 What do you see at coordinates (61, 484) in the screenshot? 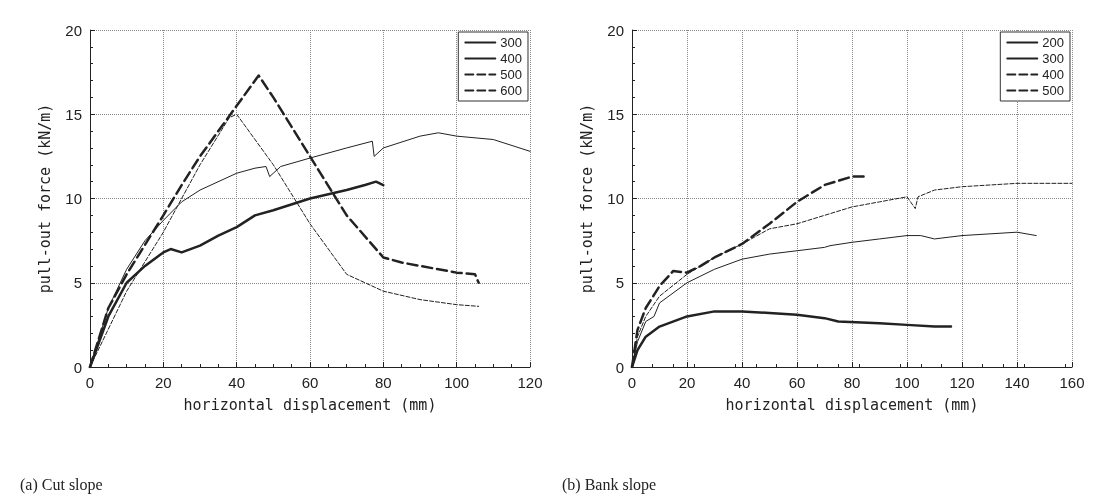
I see `text: (a) Cut slope` at bounding box center [61, 484].